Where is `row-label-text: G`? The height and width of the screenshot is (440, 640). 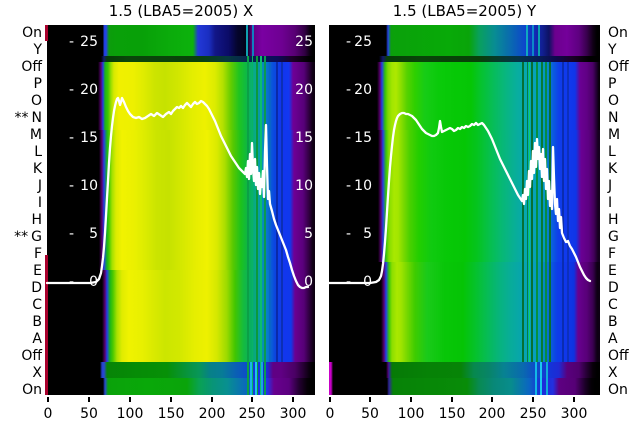 row-label-text: G is located at coordinates (36, 237).